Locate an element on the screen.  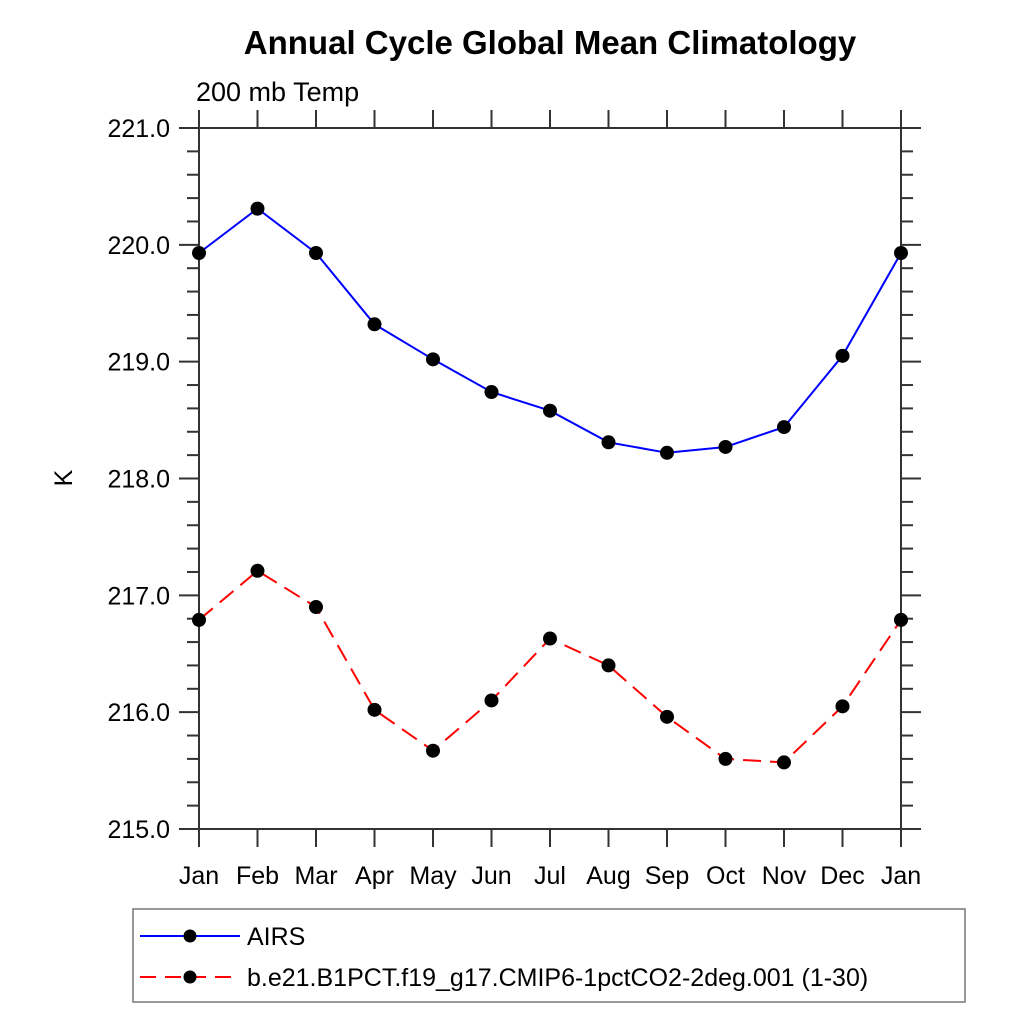
chart-title: Annual Cycle Global Mean Climatology is located at coordinates (550, 42).